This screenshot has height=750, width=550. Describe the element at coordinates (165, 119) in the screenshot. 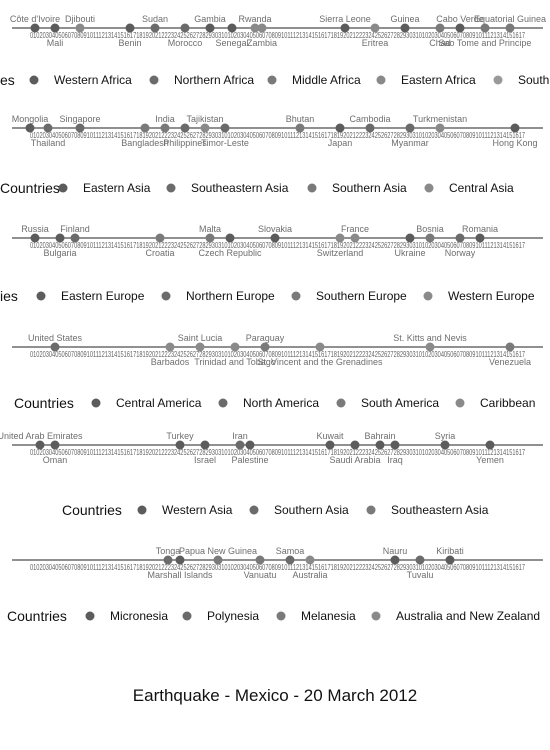

I see `point-label: India` at that location.